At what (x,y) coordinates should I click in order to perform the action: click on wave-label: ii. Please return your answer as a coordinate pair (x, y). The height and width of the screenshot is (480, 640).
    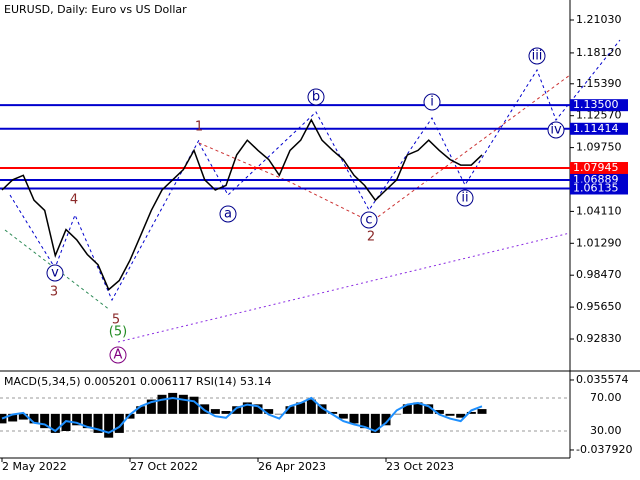
    Looking at the image, I should click on (464, 198).